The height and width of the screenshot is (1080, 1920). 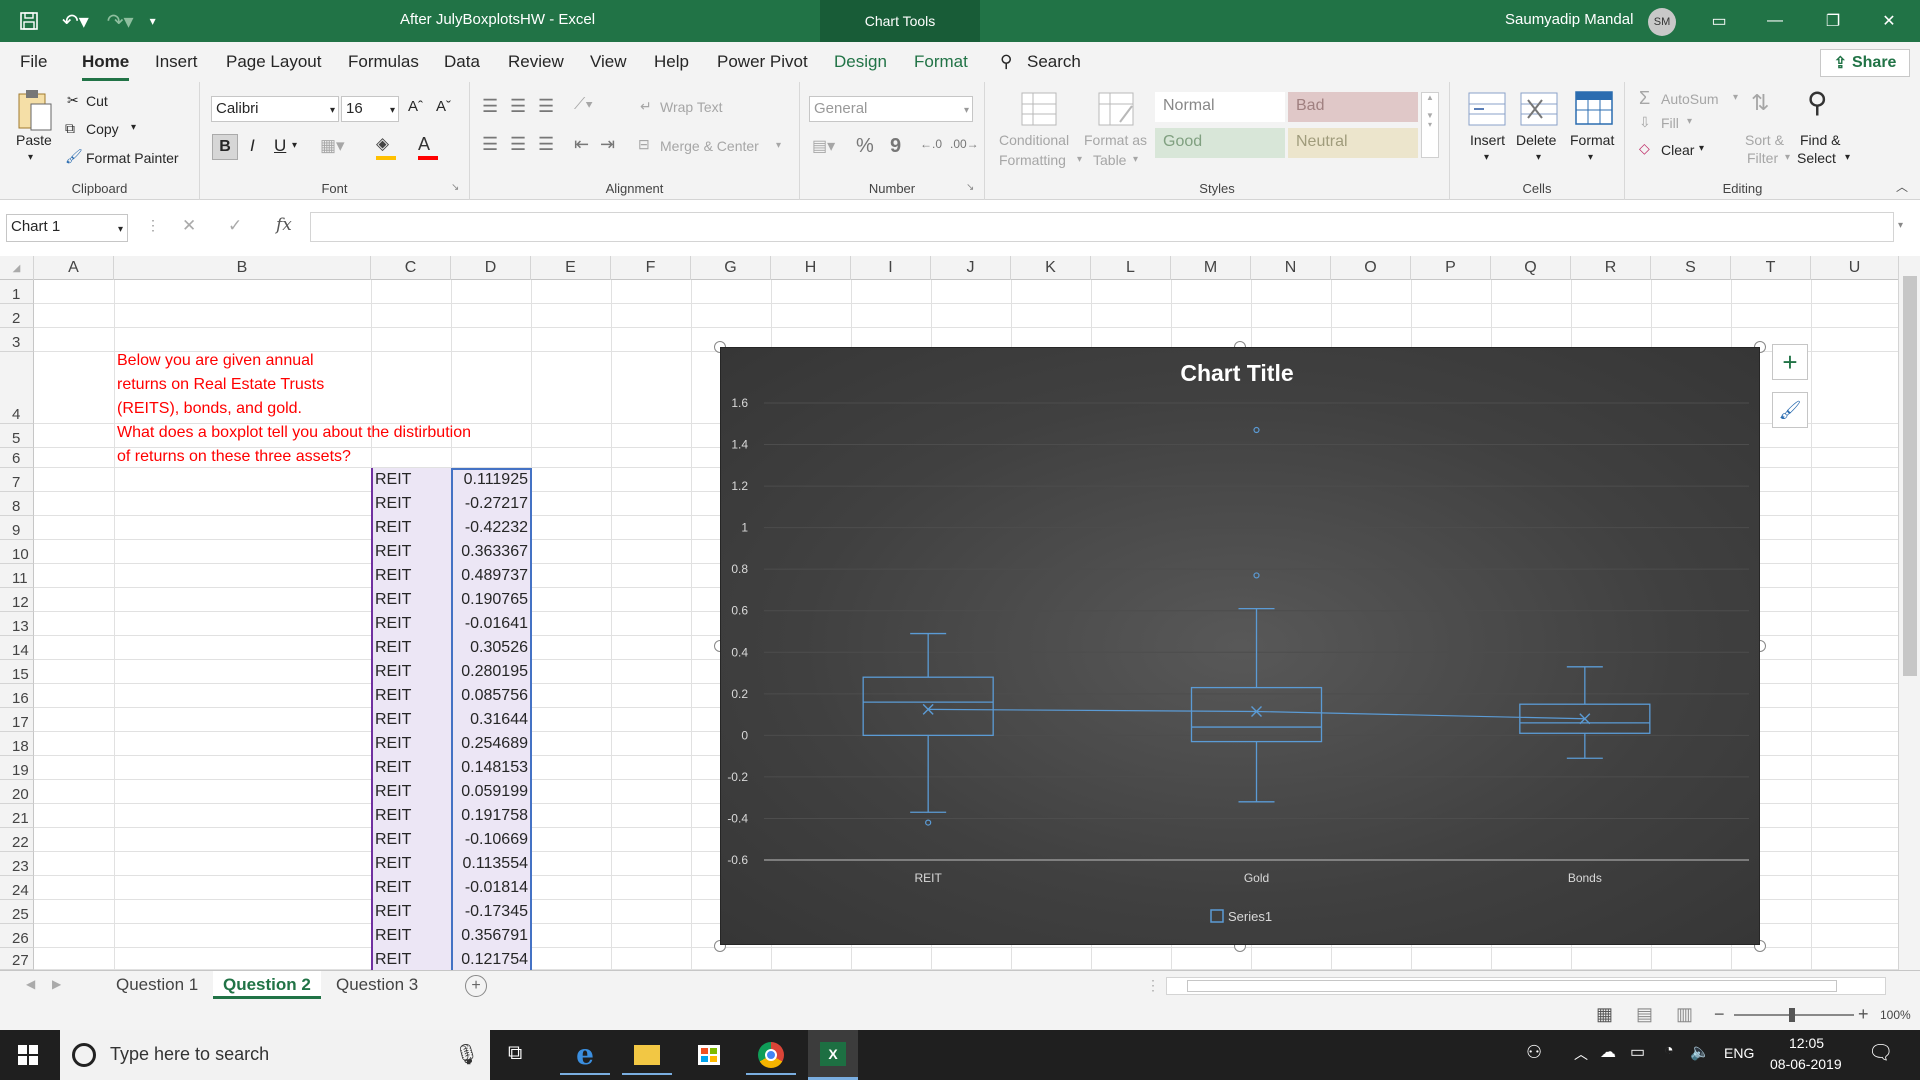 What do you see at coordinates (1670, 123) in the screenshot?
I see `fill-button: Fill` at bounding box center [1670, 123].